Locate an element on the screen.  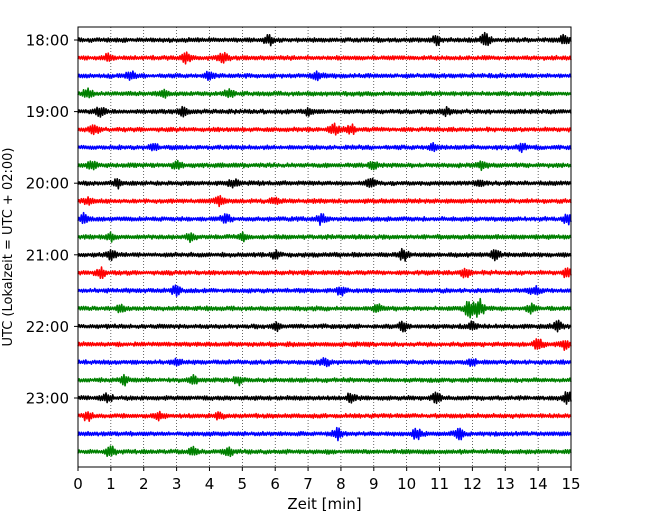
x-axis-ticks: 0 1 2 3 4 5 6 7 8 9 10 11 12 13 14 15 is located at coordinates (327, 480).